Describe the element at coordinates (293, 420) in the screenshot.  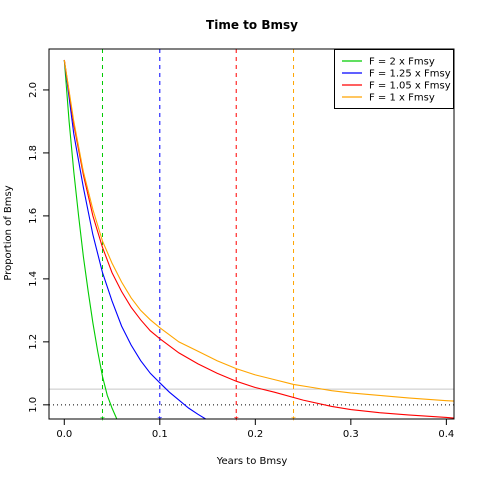
I see `crossing-marker-3: *` at that location.